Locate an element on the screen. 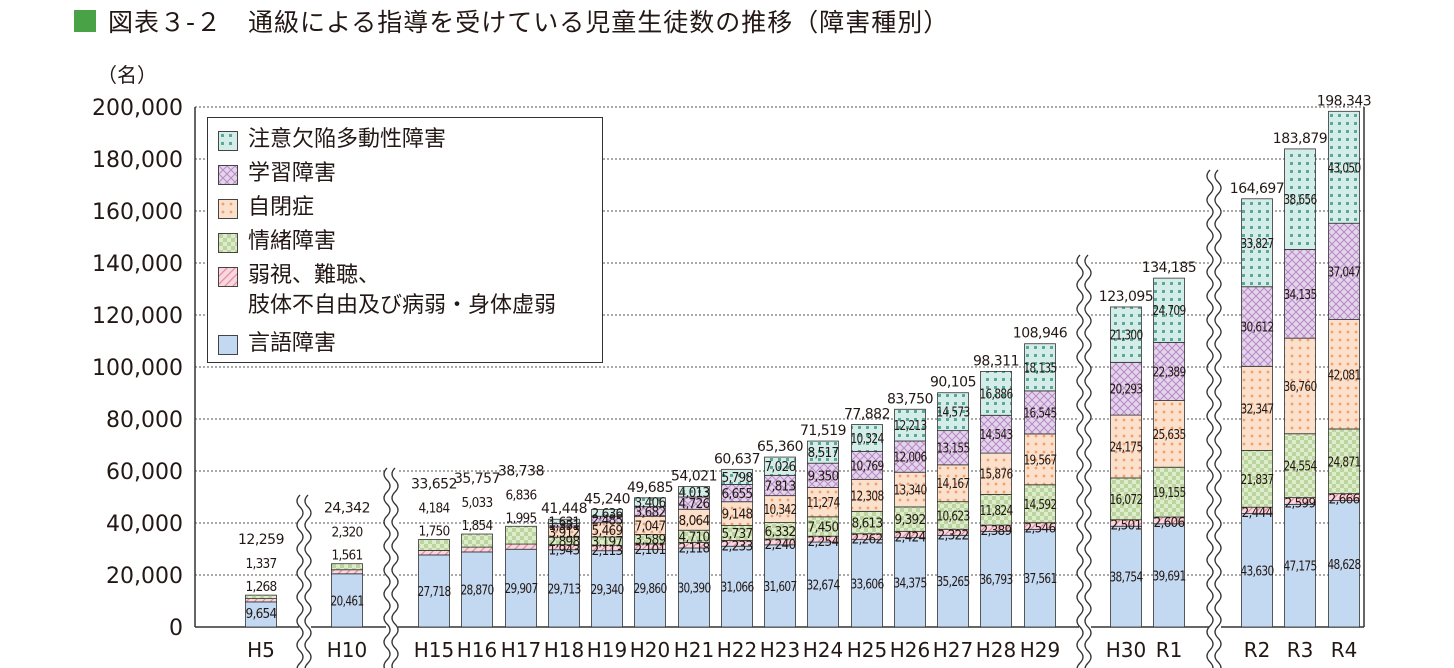 The image size is (1454, 668). segment-label-adhd: 18,135 is located at coordinates (1040, 368).